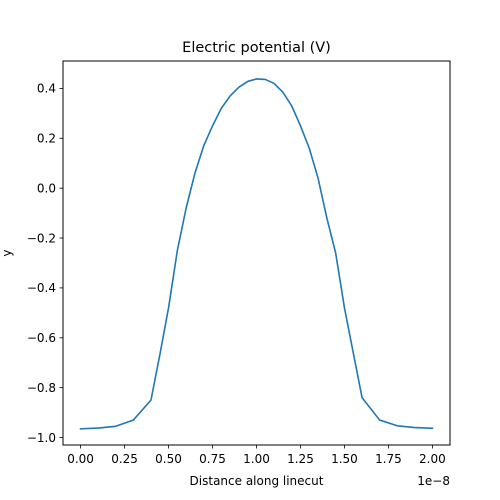  I want to click on y-tick-label: 0.4, so click(46, 89).